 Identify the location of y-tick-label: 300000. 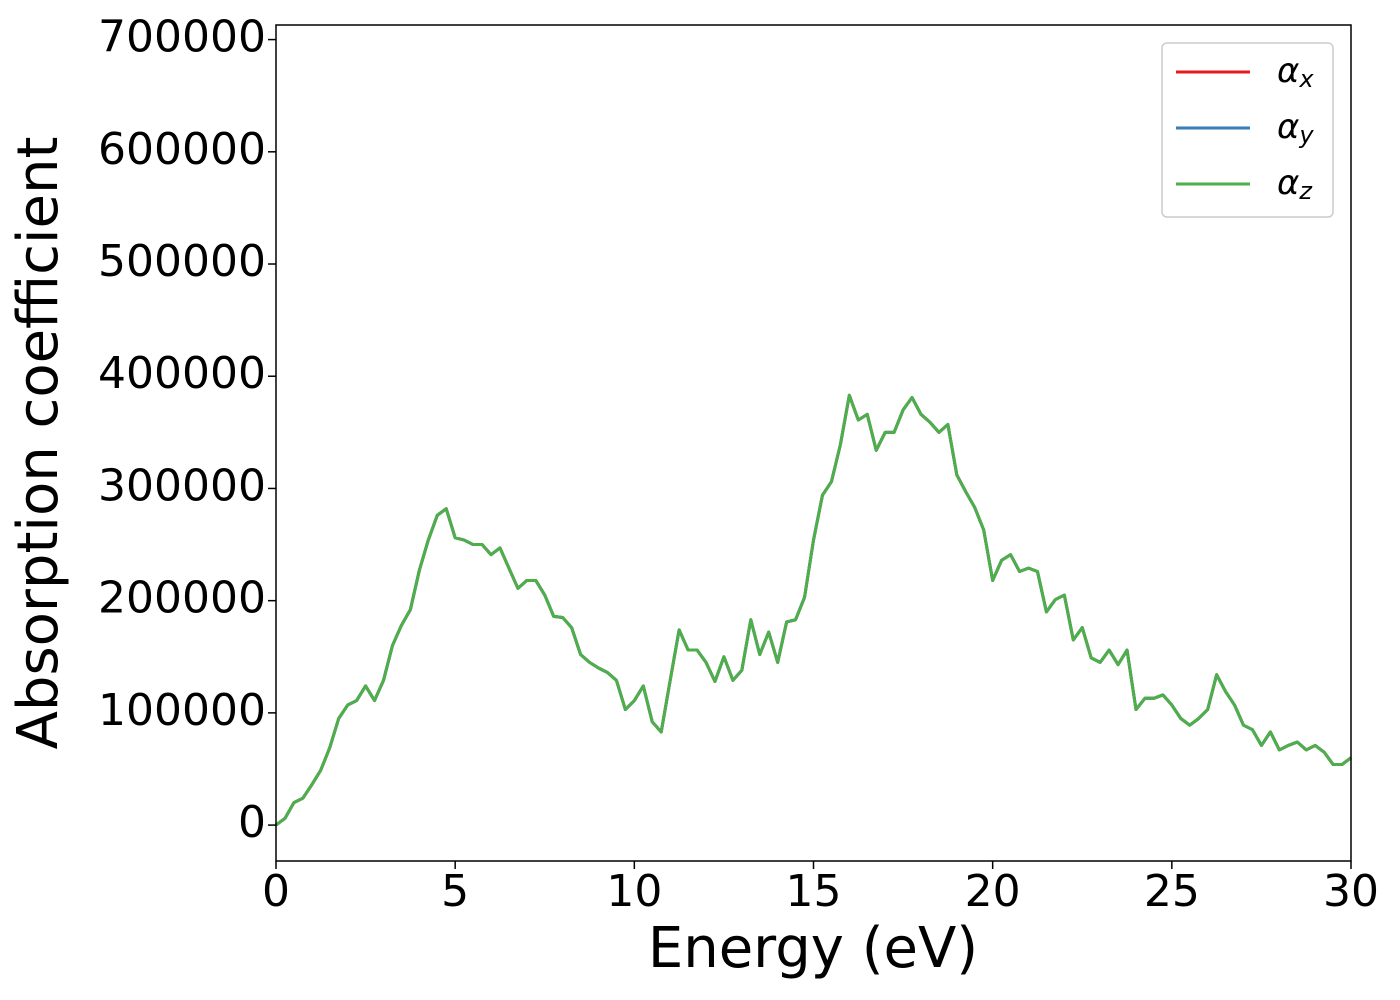
(182, 485).